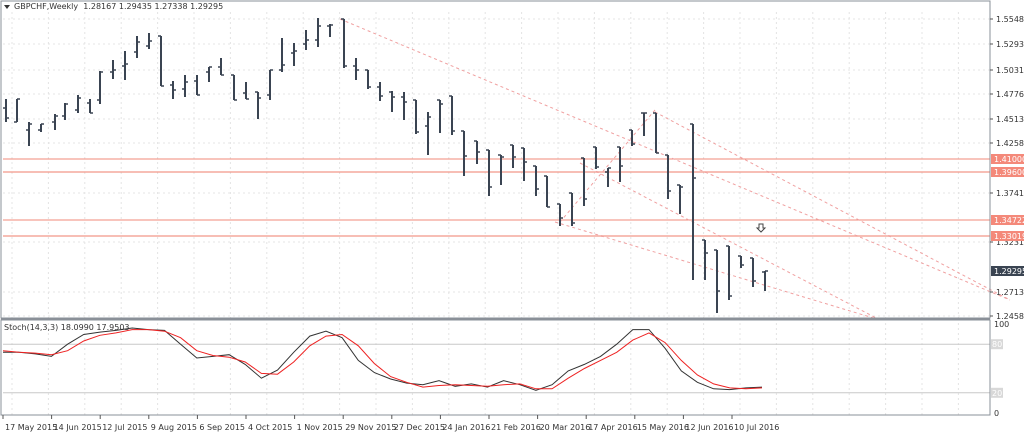  Describe the element at coordinates (1010, 242) in the screenshot. I see `svg-text: 1.32310` at that location.